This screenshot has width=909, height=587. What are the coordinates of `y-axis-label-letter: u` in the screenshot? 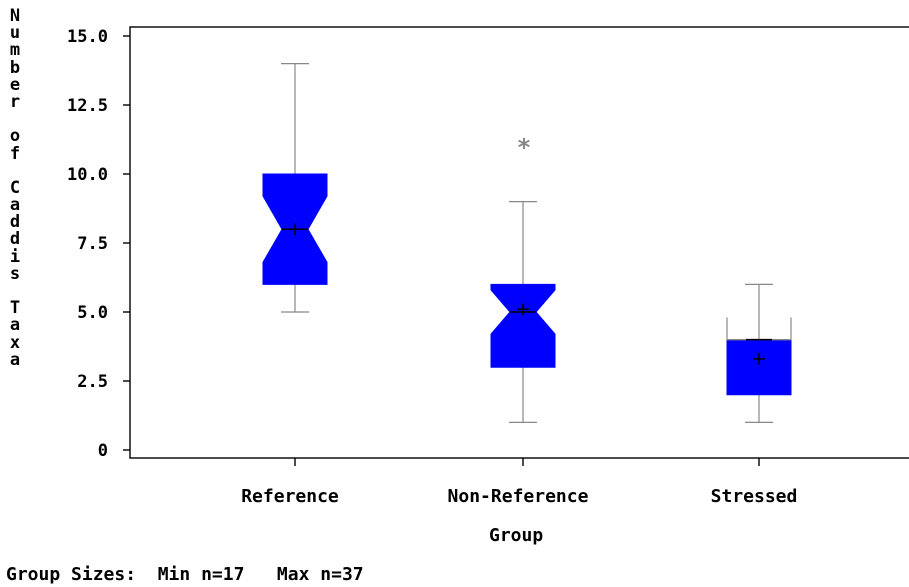 It's located at (15, 33).